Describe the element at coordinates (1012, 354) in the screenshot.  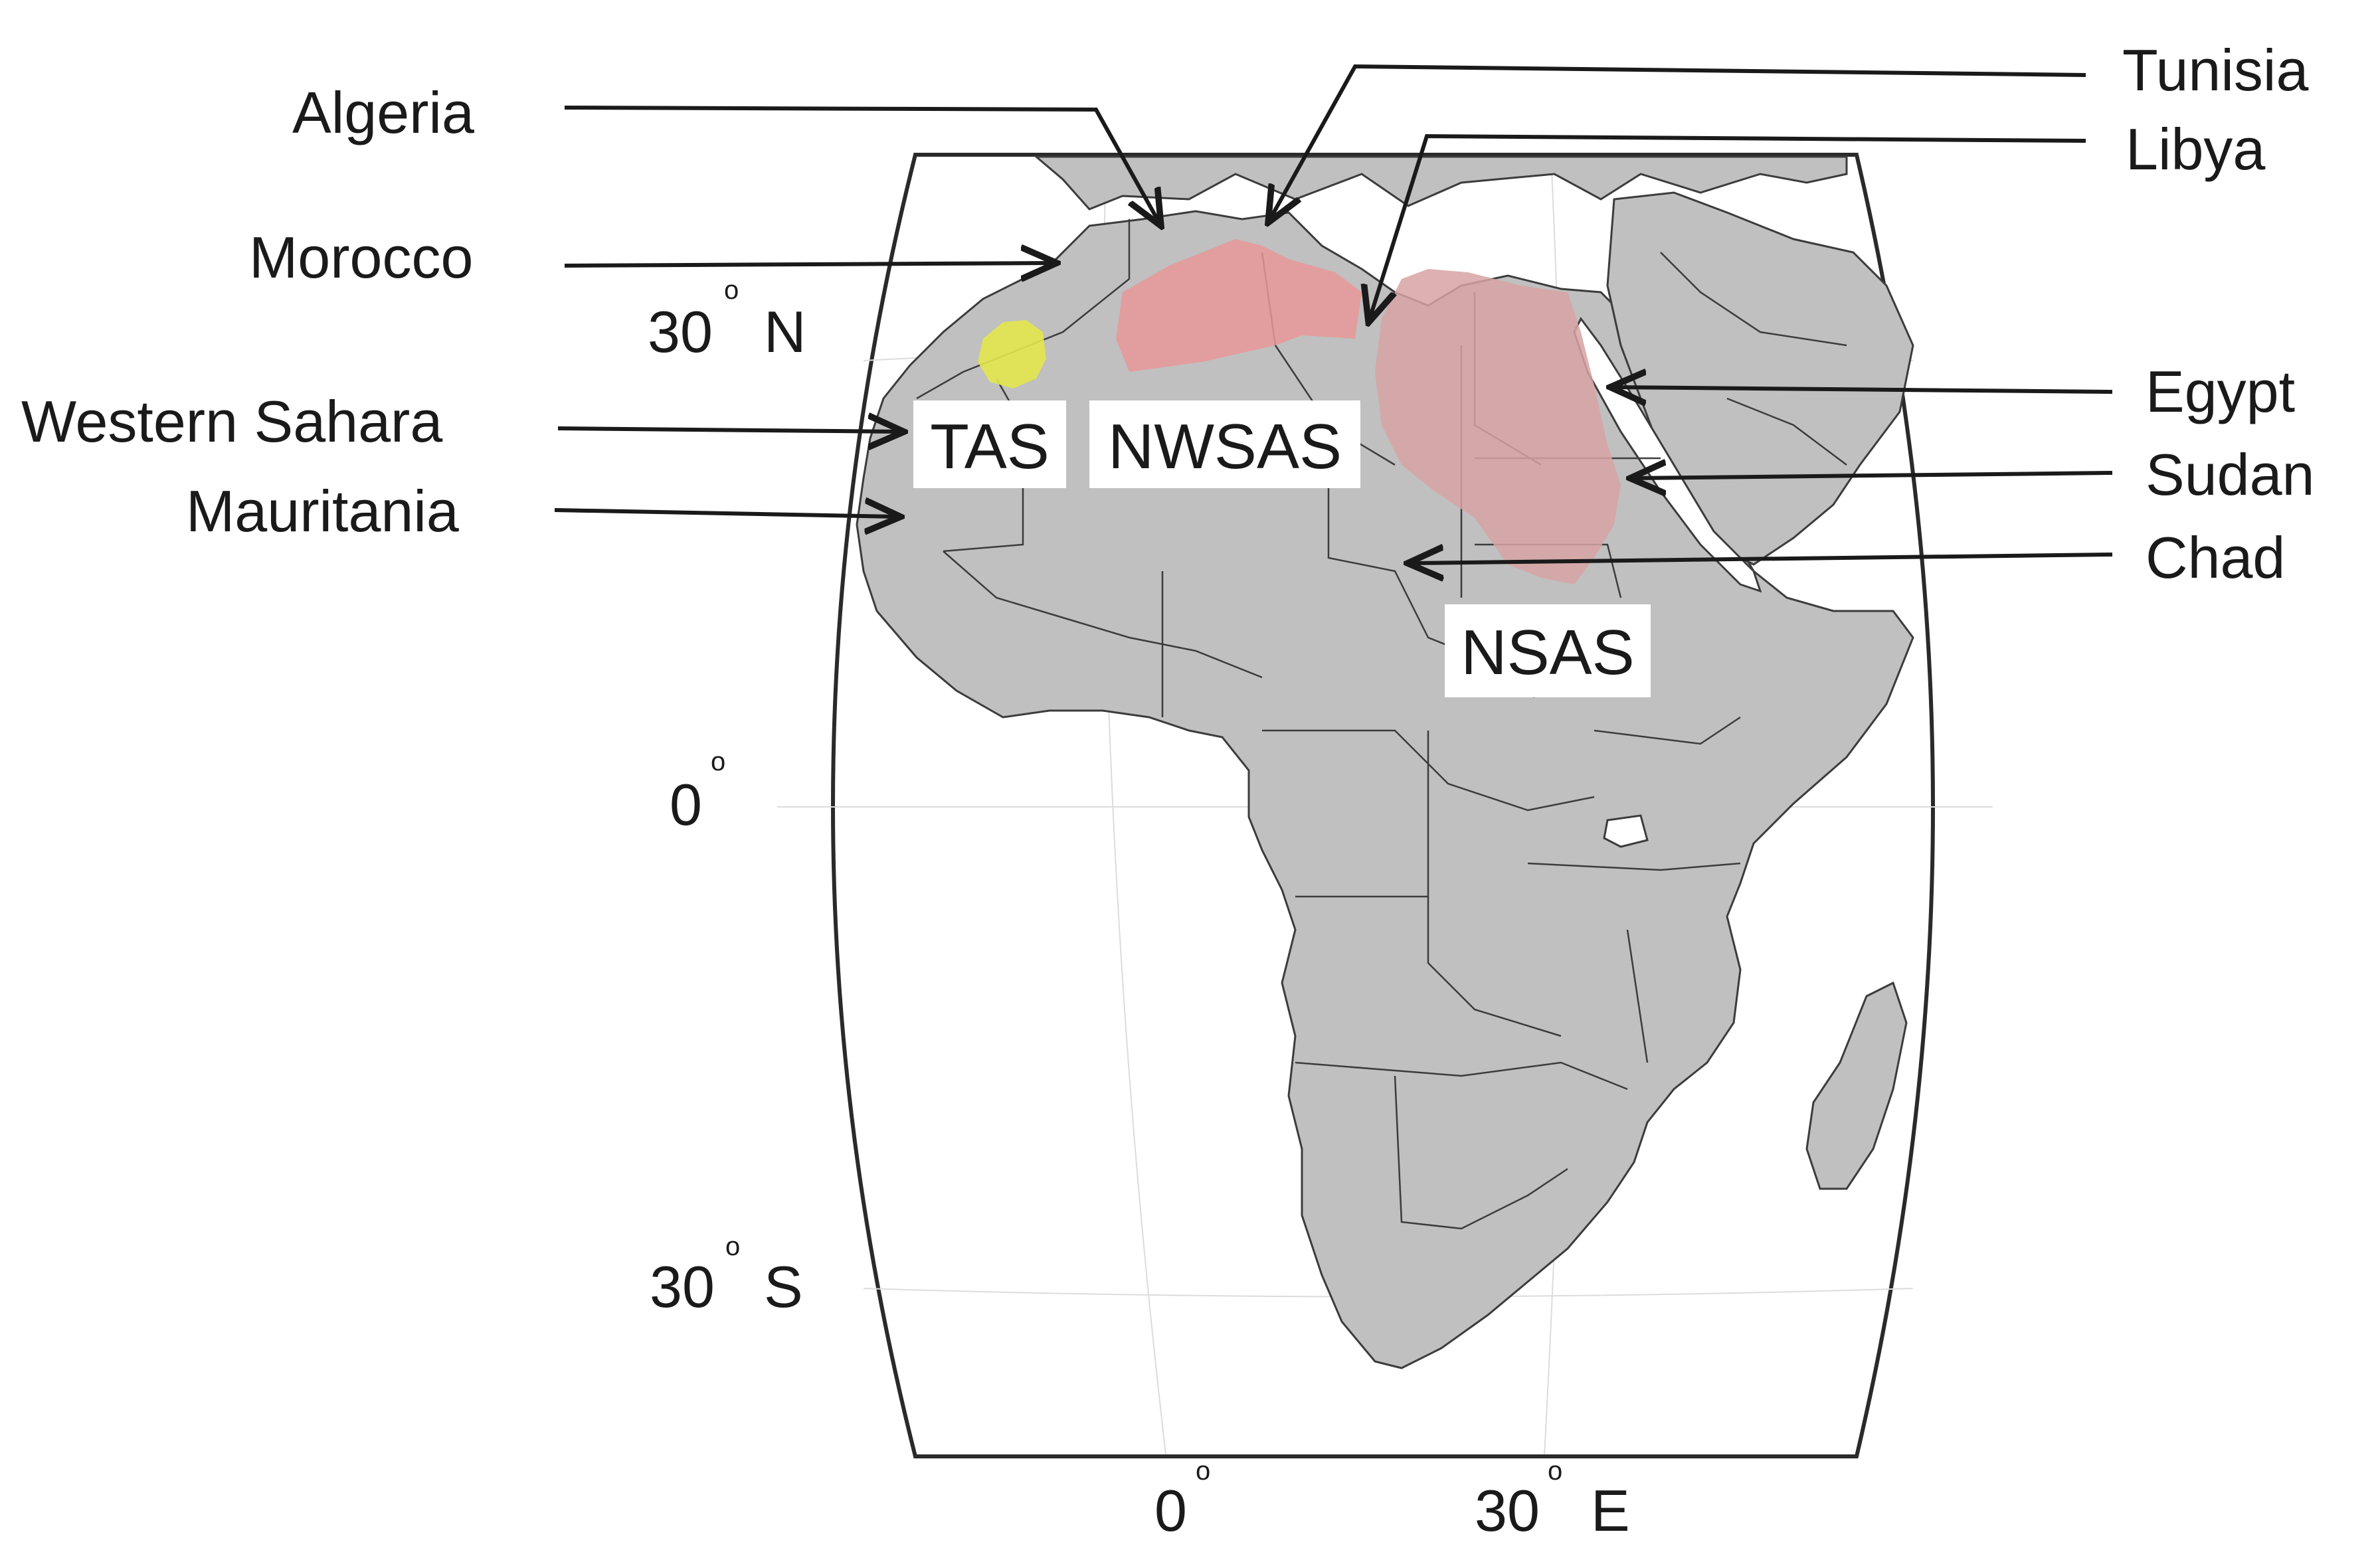
I see `tas-region` at that location.